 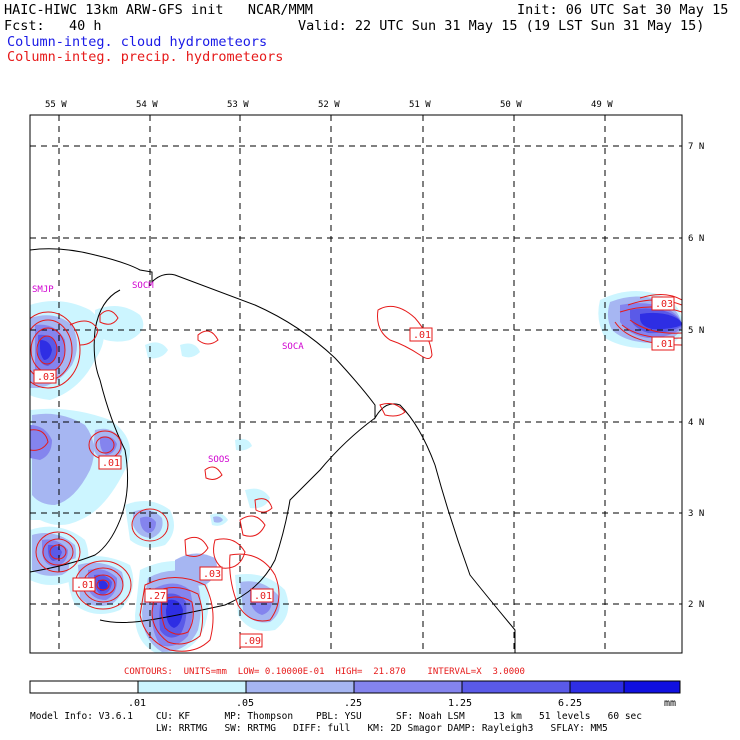 I want to click on lon-label: 55 W, so click(x=56, y=105).